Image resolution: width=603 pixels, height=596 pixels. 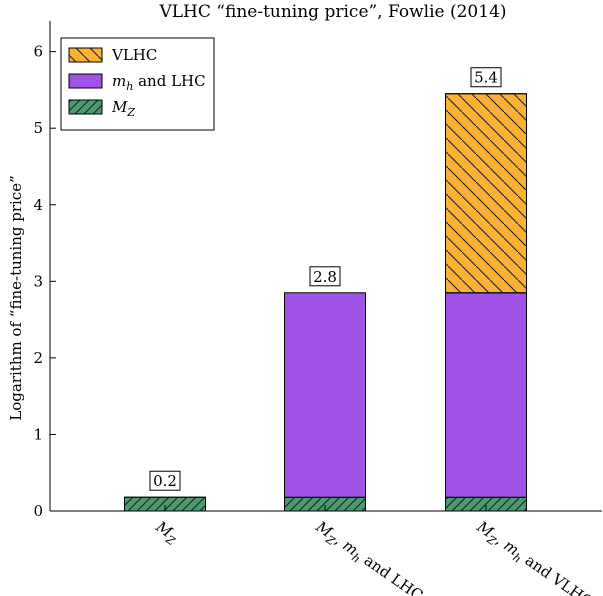 I want to click on legend-label-mh: mh and LHC, so click(x=159, y=82).